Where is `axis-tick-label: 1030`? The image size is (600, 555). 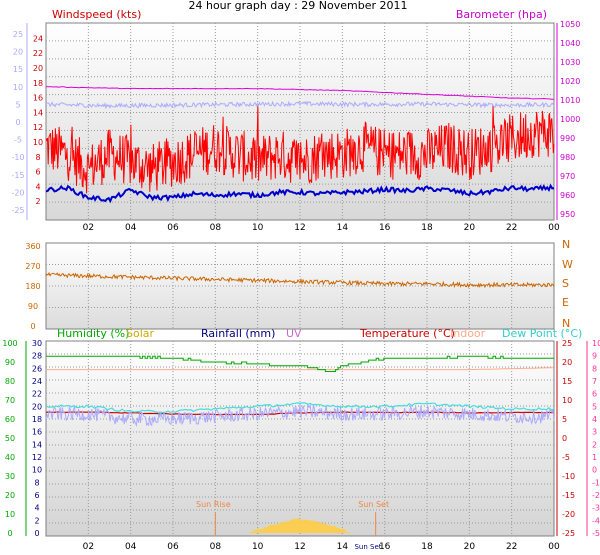 axis-tick-label: 1030 is located at coordinates (570, 62).